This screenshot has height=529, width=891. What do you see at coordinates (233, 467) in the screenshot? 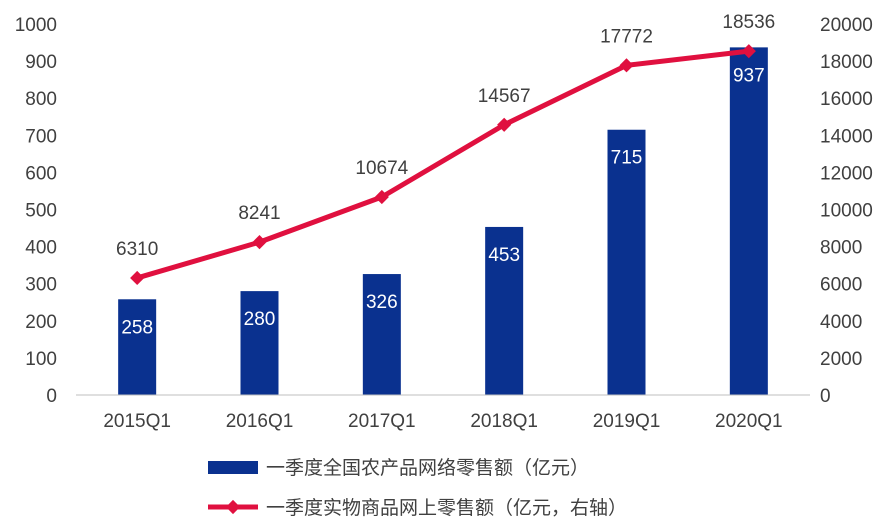
I see `legend-bar-swatch` at bounding box center [233, 467].